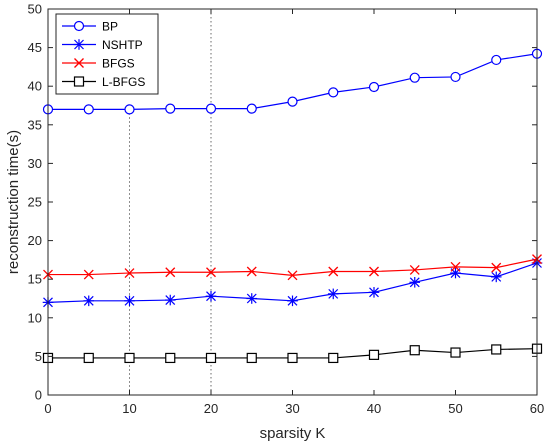 The height and width of the screenshot is (446, 550). I want to click on legend-entry: NSHTP, so click(102, 45).